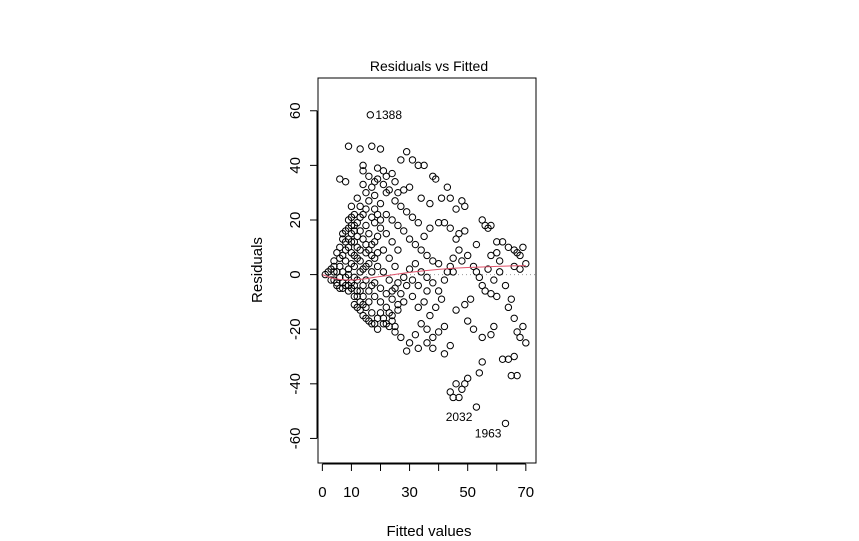 The width and height of the screenshot is (859, 541). Describe the element at coordinates (424, 273) in the screenshot. I see `smooth-trend-line` at that location.